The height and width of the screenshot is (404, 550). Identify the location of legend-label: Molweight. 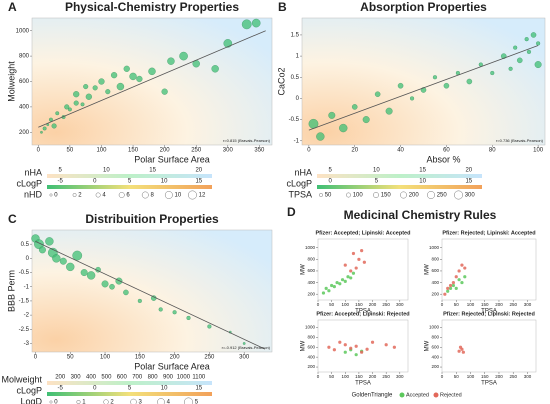
(21, 379).